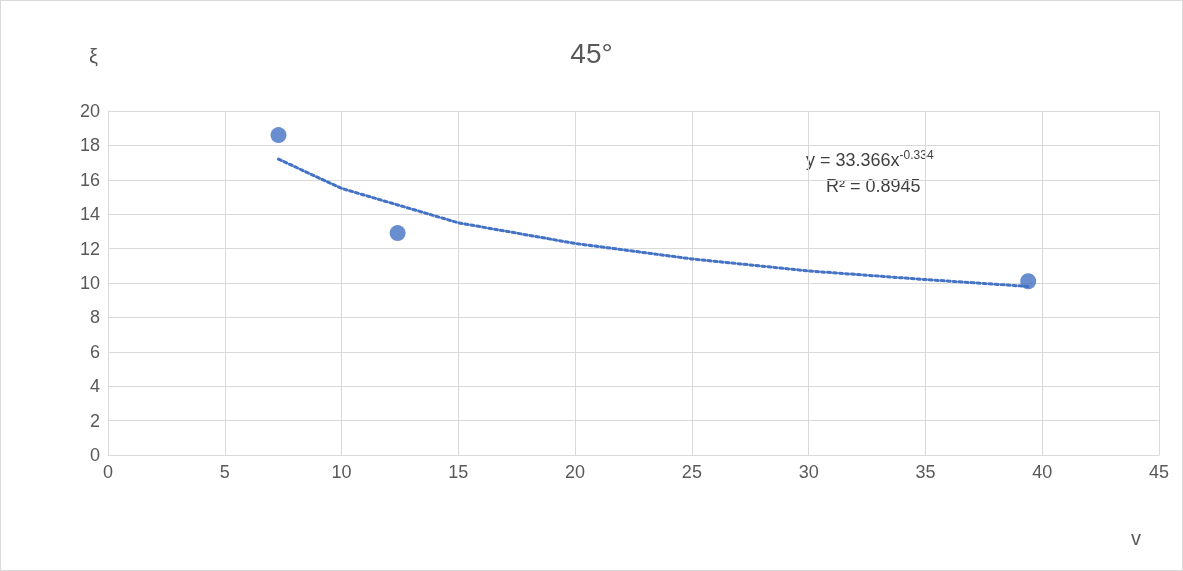 The image size is (1183, 571). Describe the element at coordinates (89, 111) in the screenshot. I see `y-tick-label: 20` at that location.